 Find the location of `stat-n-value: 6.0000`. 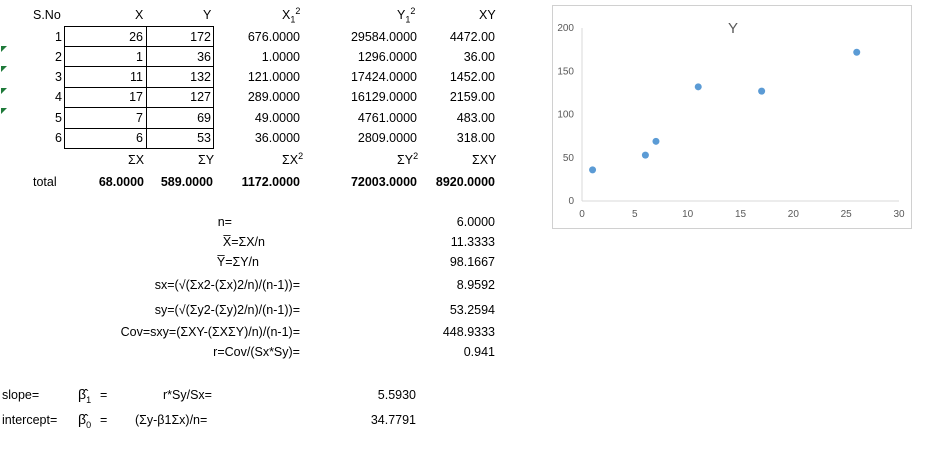

stat-n-value: 6.0000 is located at coordinates (475, 222).